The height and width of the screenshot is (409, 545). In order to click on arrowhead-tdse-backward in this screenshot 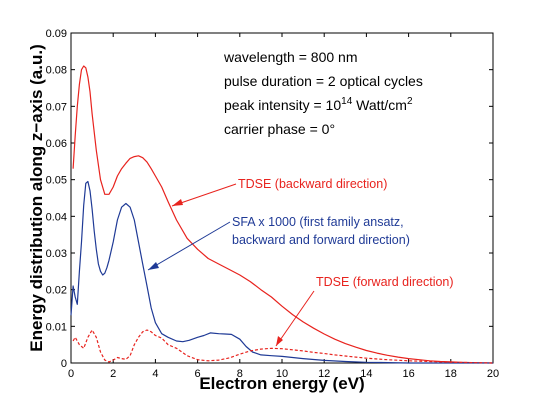, I will do `click(177, 202)`.